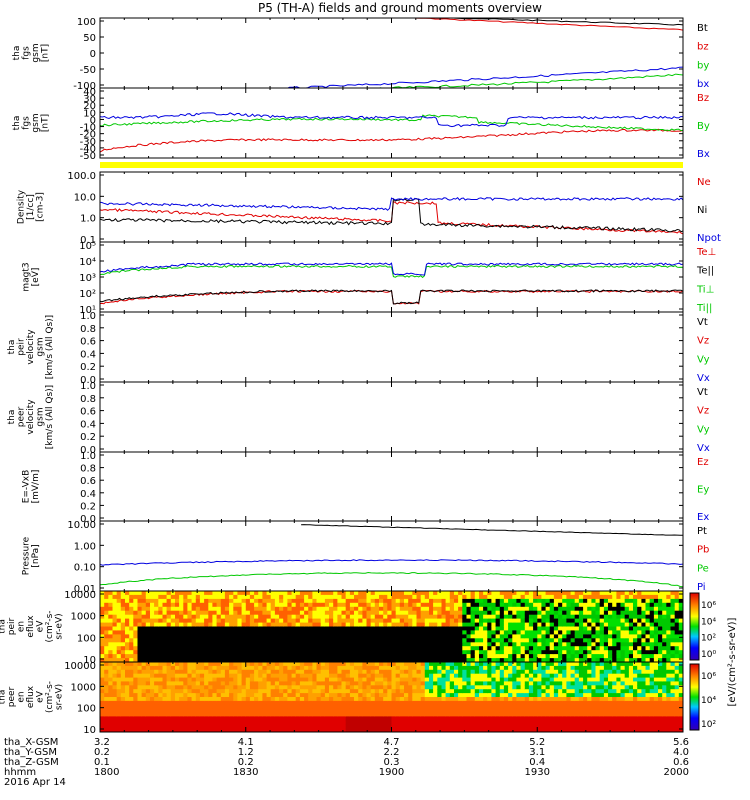  What do you see at coordinates (703, 568) in the screenshot?
I see `legend-entry: Pe` at bounding box center [703, 568].